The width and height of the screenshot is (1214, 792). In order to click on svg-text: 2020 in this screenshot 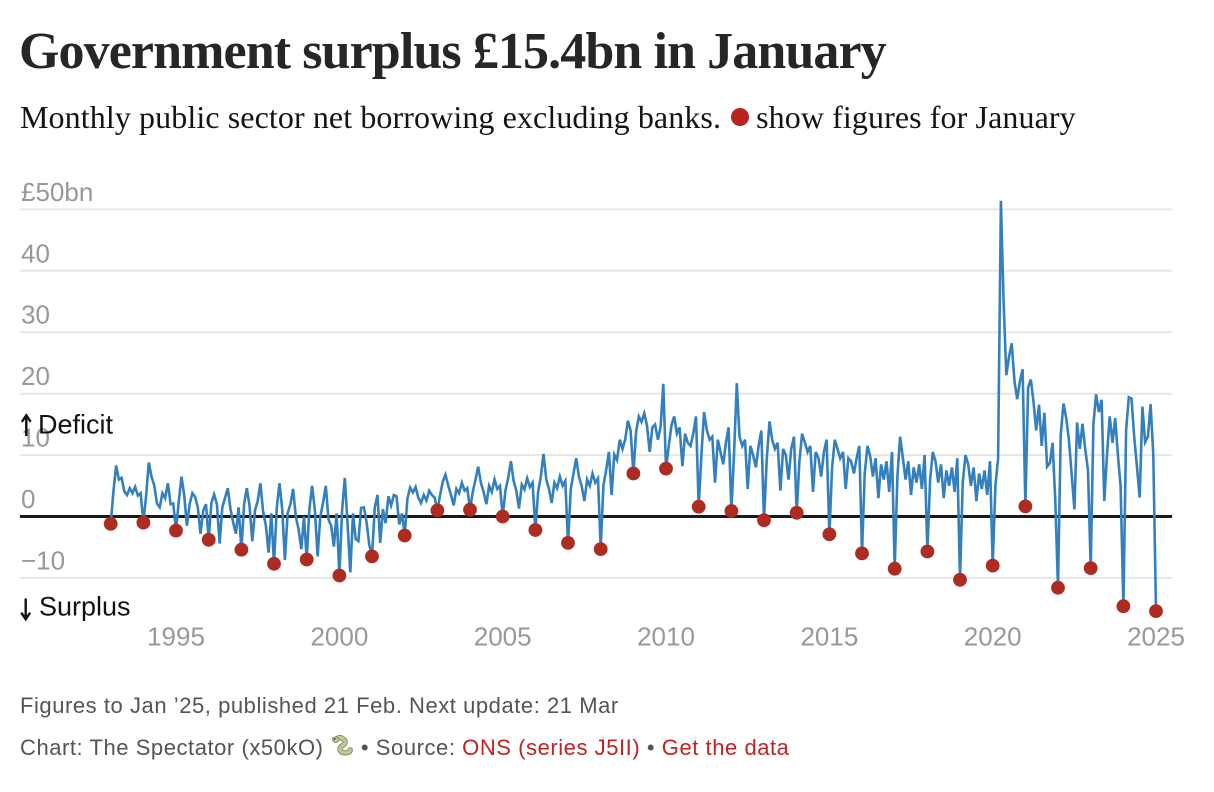, I will do `click(993, 637)`.